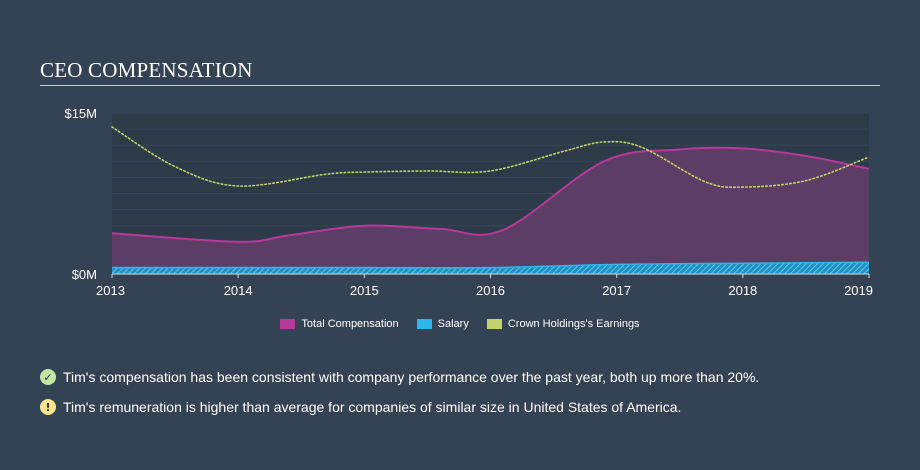 The width and height of the screenshot is (920, 470). Describe the element at coordinates (742, 290) in the screenshot. I see `x-tick-label: 2018` at that location.